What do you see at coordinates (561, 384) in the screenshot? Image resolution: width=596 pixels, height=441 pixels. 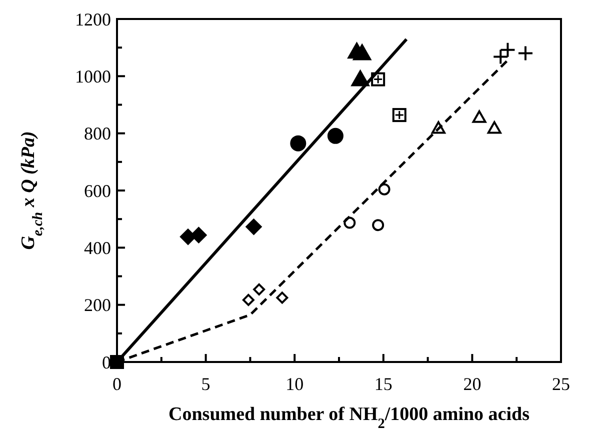 I see `x-tick-label: 25` at bounding box center [561, 384].